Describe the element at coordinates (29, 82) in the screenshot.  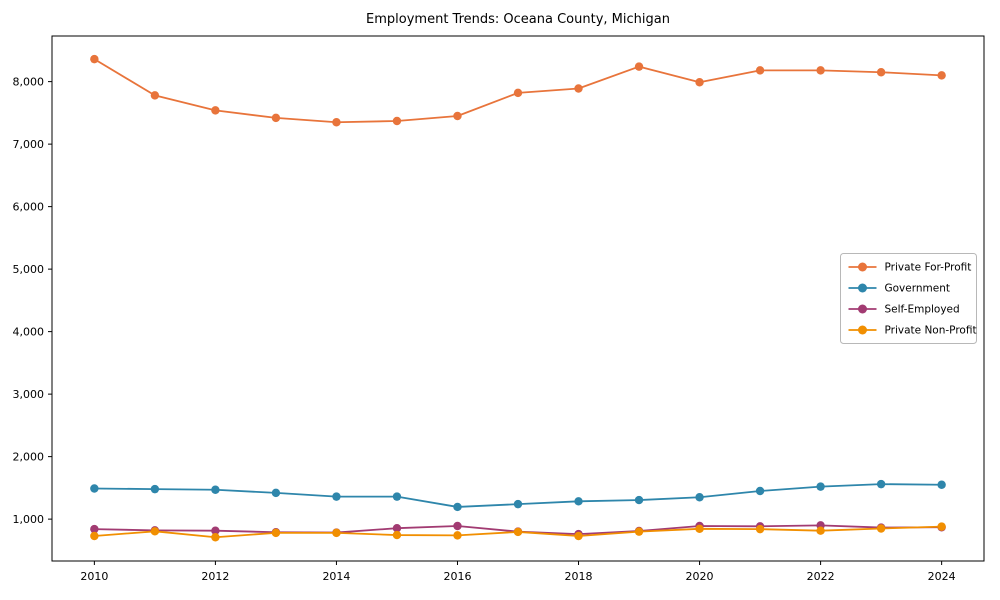
I see `y-tick-label: 8,000` at that location.